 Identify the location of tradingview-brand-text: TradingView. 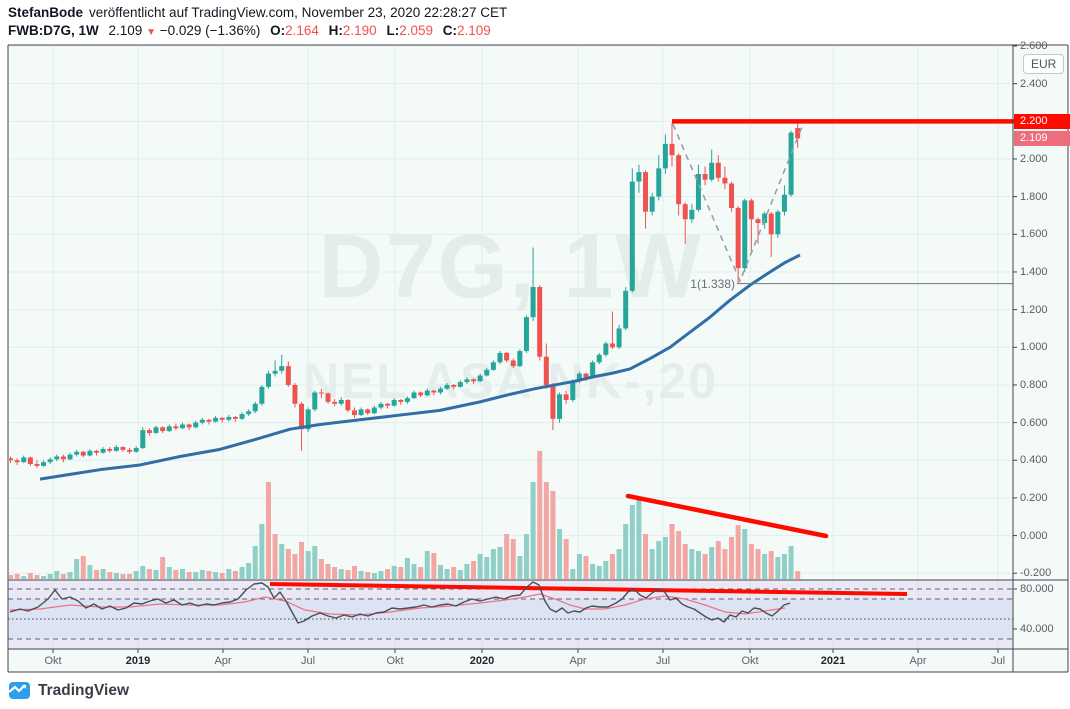
(84, 690).